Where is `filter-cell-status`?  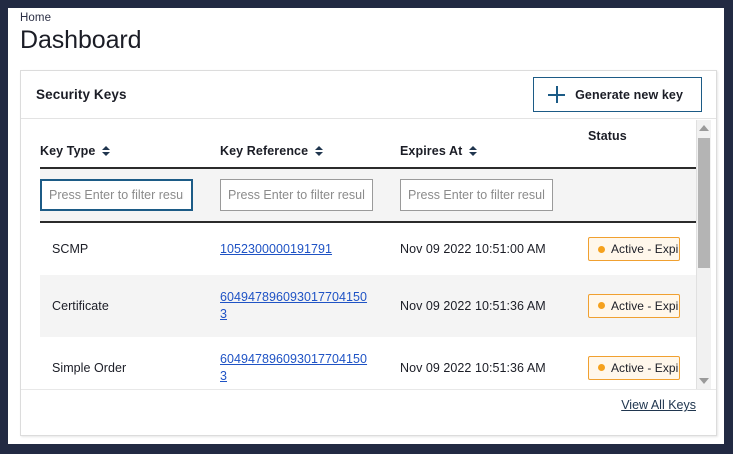 filter-cell-status is located at coordinates (639, 195).